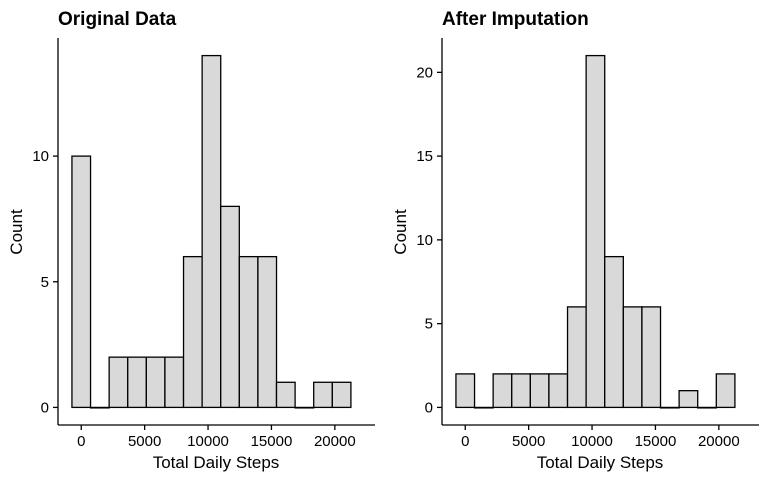 The image size is (768, 480). I want to click on y-tick-label-imputation-3: 15, so click(424, 156).